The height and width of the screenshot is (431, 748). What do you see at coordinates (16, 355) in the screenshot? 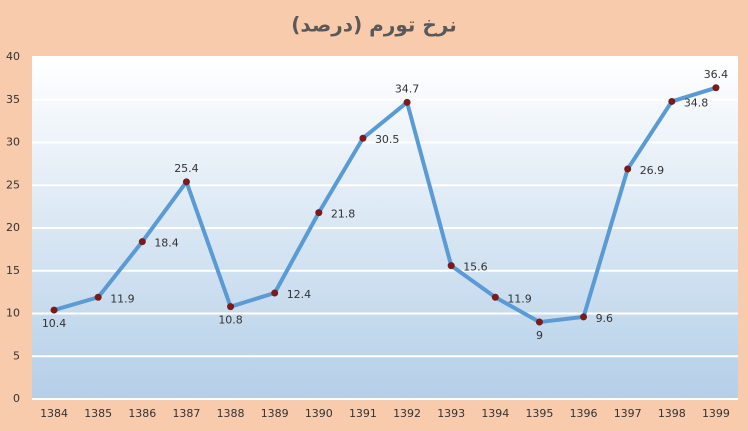
I see `y-tick-label: 5` at bounding box center [16, 355].